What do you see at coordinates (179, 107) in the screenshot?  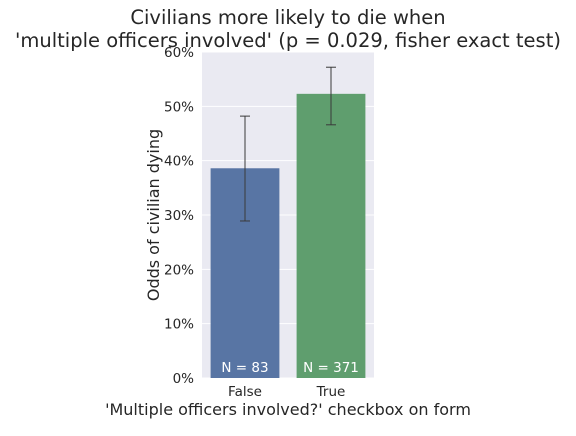 I see `y-tick-label: 50%` at bounding box center [179, 107].